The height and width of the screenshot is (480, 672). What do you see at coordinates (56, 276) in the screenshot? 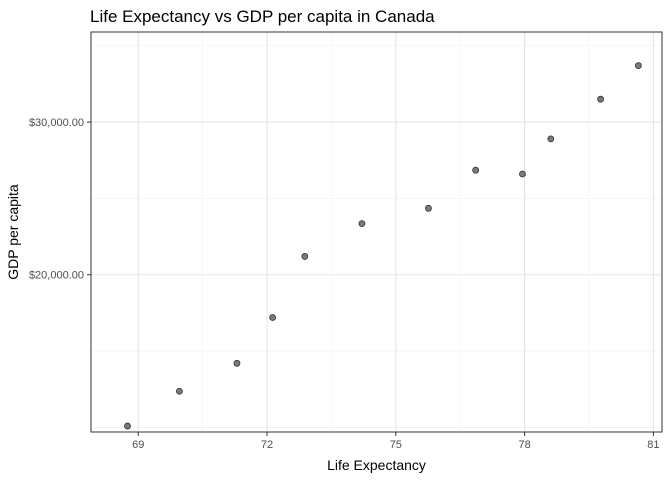
I see `y-tick-label: $20,000.00` at bounding box center [56, 276].